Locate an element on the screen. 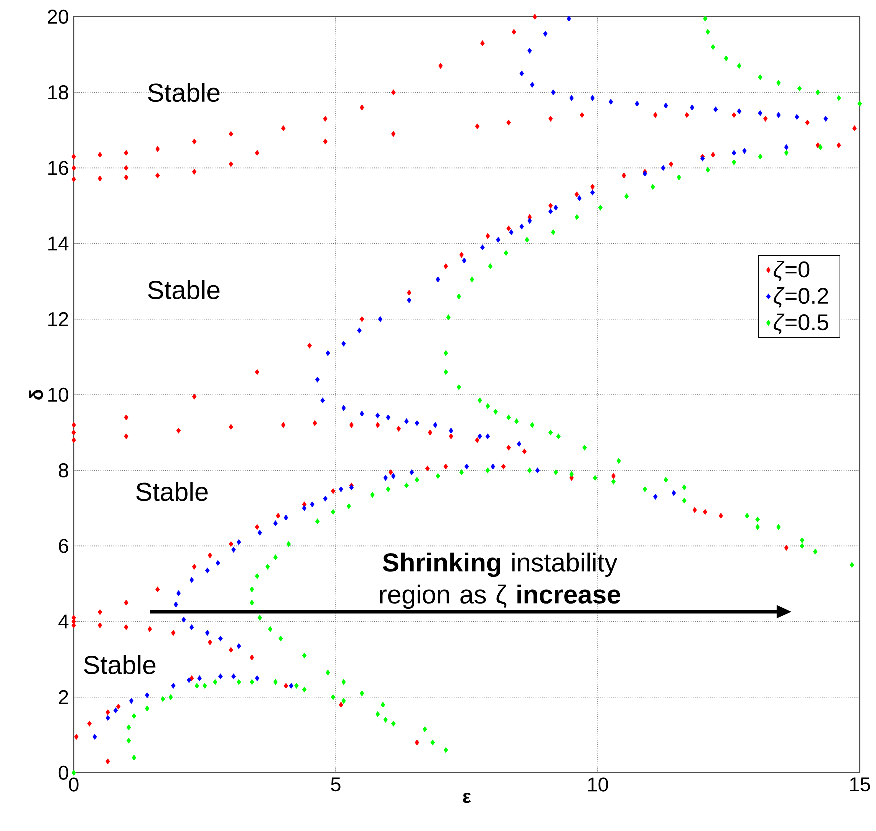 The width and height of the screenshot is (876, 831). x-tick-label: 0 is located at coordinates (74, 785).